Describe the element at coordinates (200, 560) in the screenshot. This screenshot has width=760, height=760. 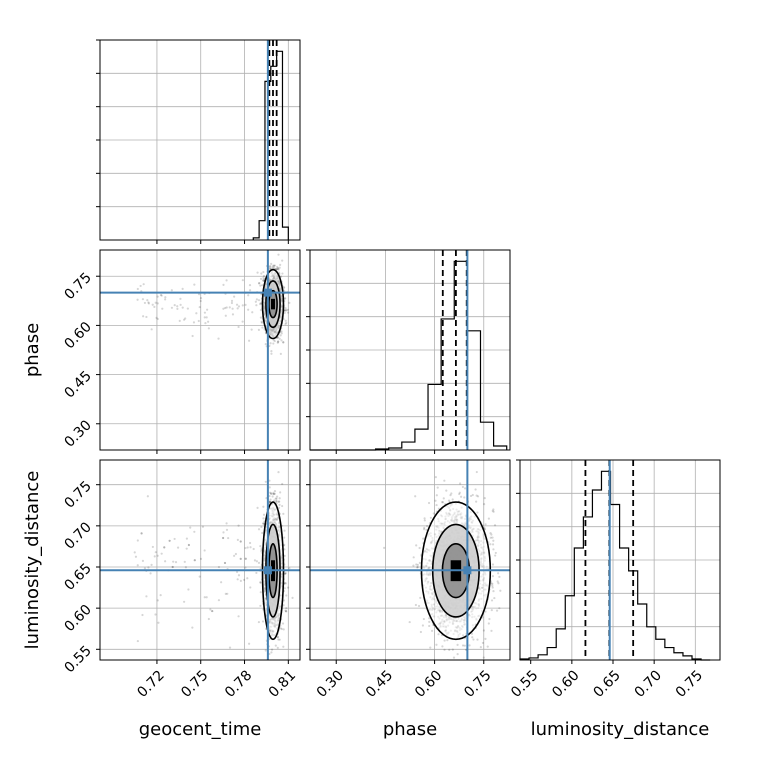
I see `panel-frame` at that location.